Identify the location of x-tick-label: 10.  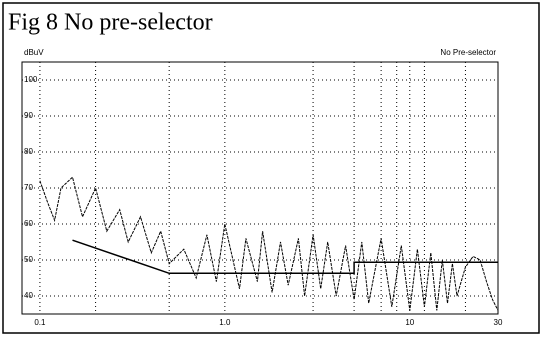
(409, 322).